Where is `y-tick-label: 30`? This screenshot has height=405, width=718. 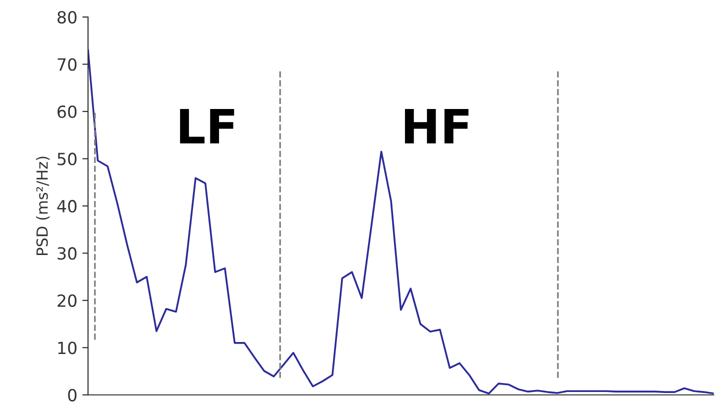 y-tick-label: 30 is located at coordinates (67, 253).